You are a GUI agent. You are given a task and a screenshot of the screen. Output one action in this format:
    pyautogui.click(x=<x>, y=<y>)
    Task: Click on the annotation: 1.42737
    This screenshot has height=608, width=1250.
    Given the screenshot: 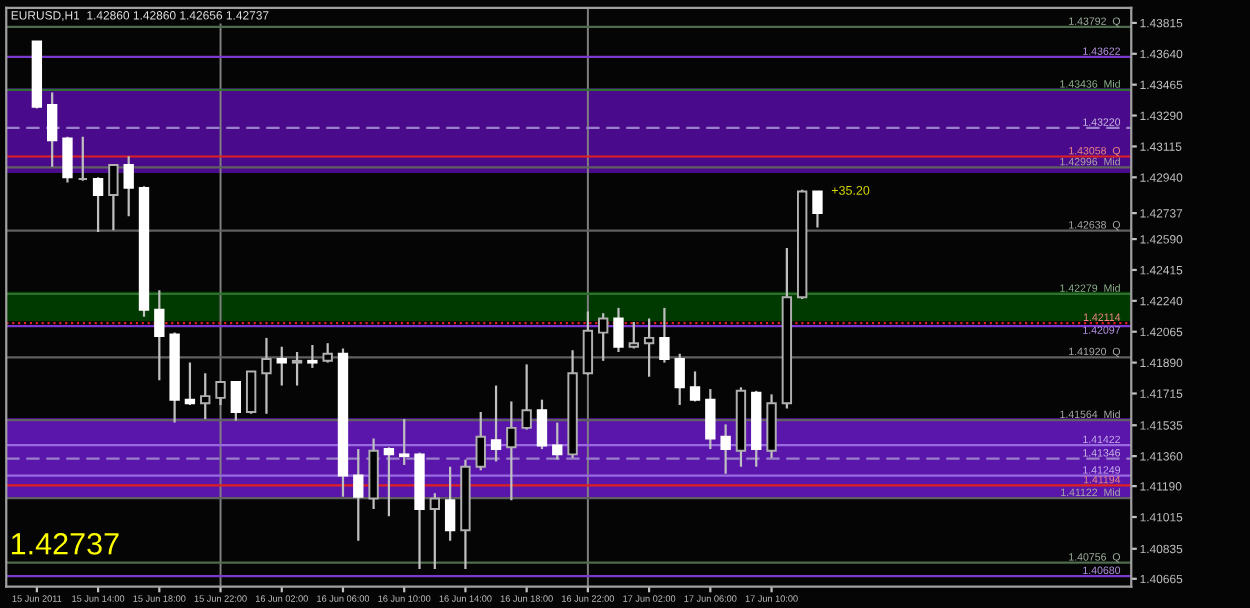 What is the action you would take?
    pyautogui.click(x=65, y=544)
    